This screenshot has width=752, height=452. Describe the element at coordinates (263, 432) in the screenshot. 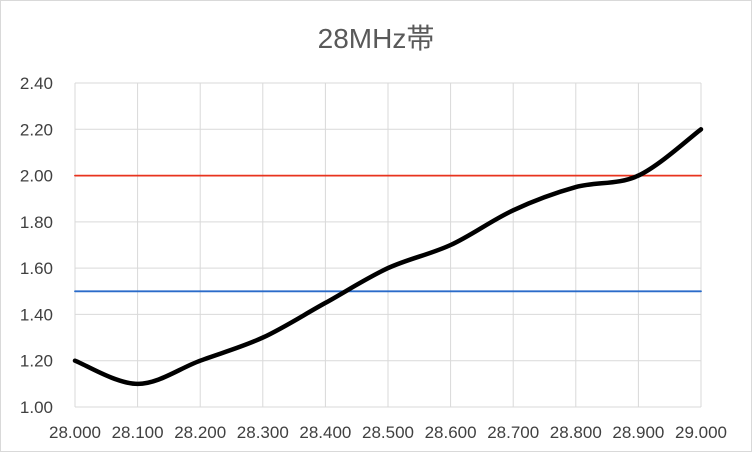

I see `x-tick-label: 28.300` at that location.